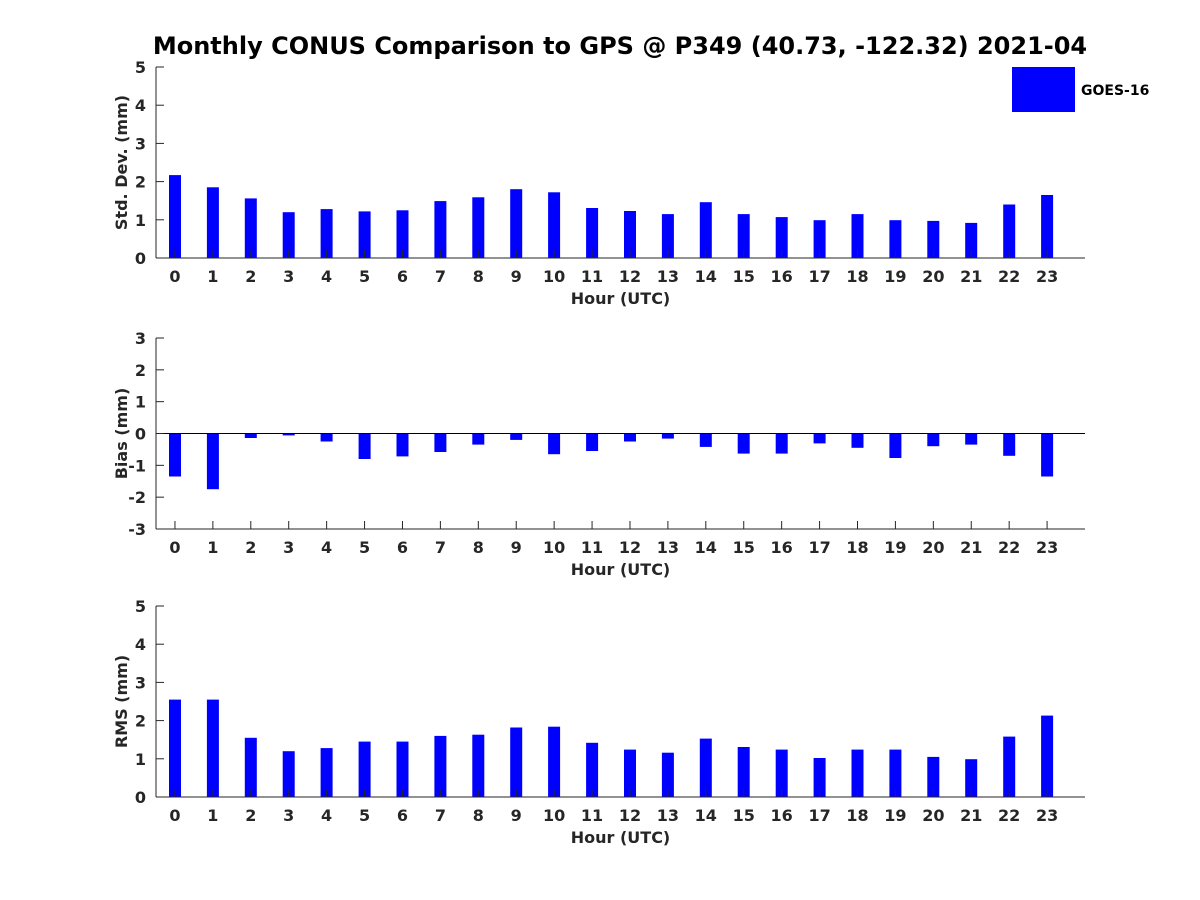 The image size is (1200, 900). I want to click on x-tick-label: 23, so click(1047, 815).